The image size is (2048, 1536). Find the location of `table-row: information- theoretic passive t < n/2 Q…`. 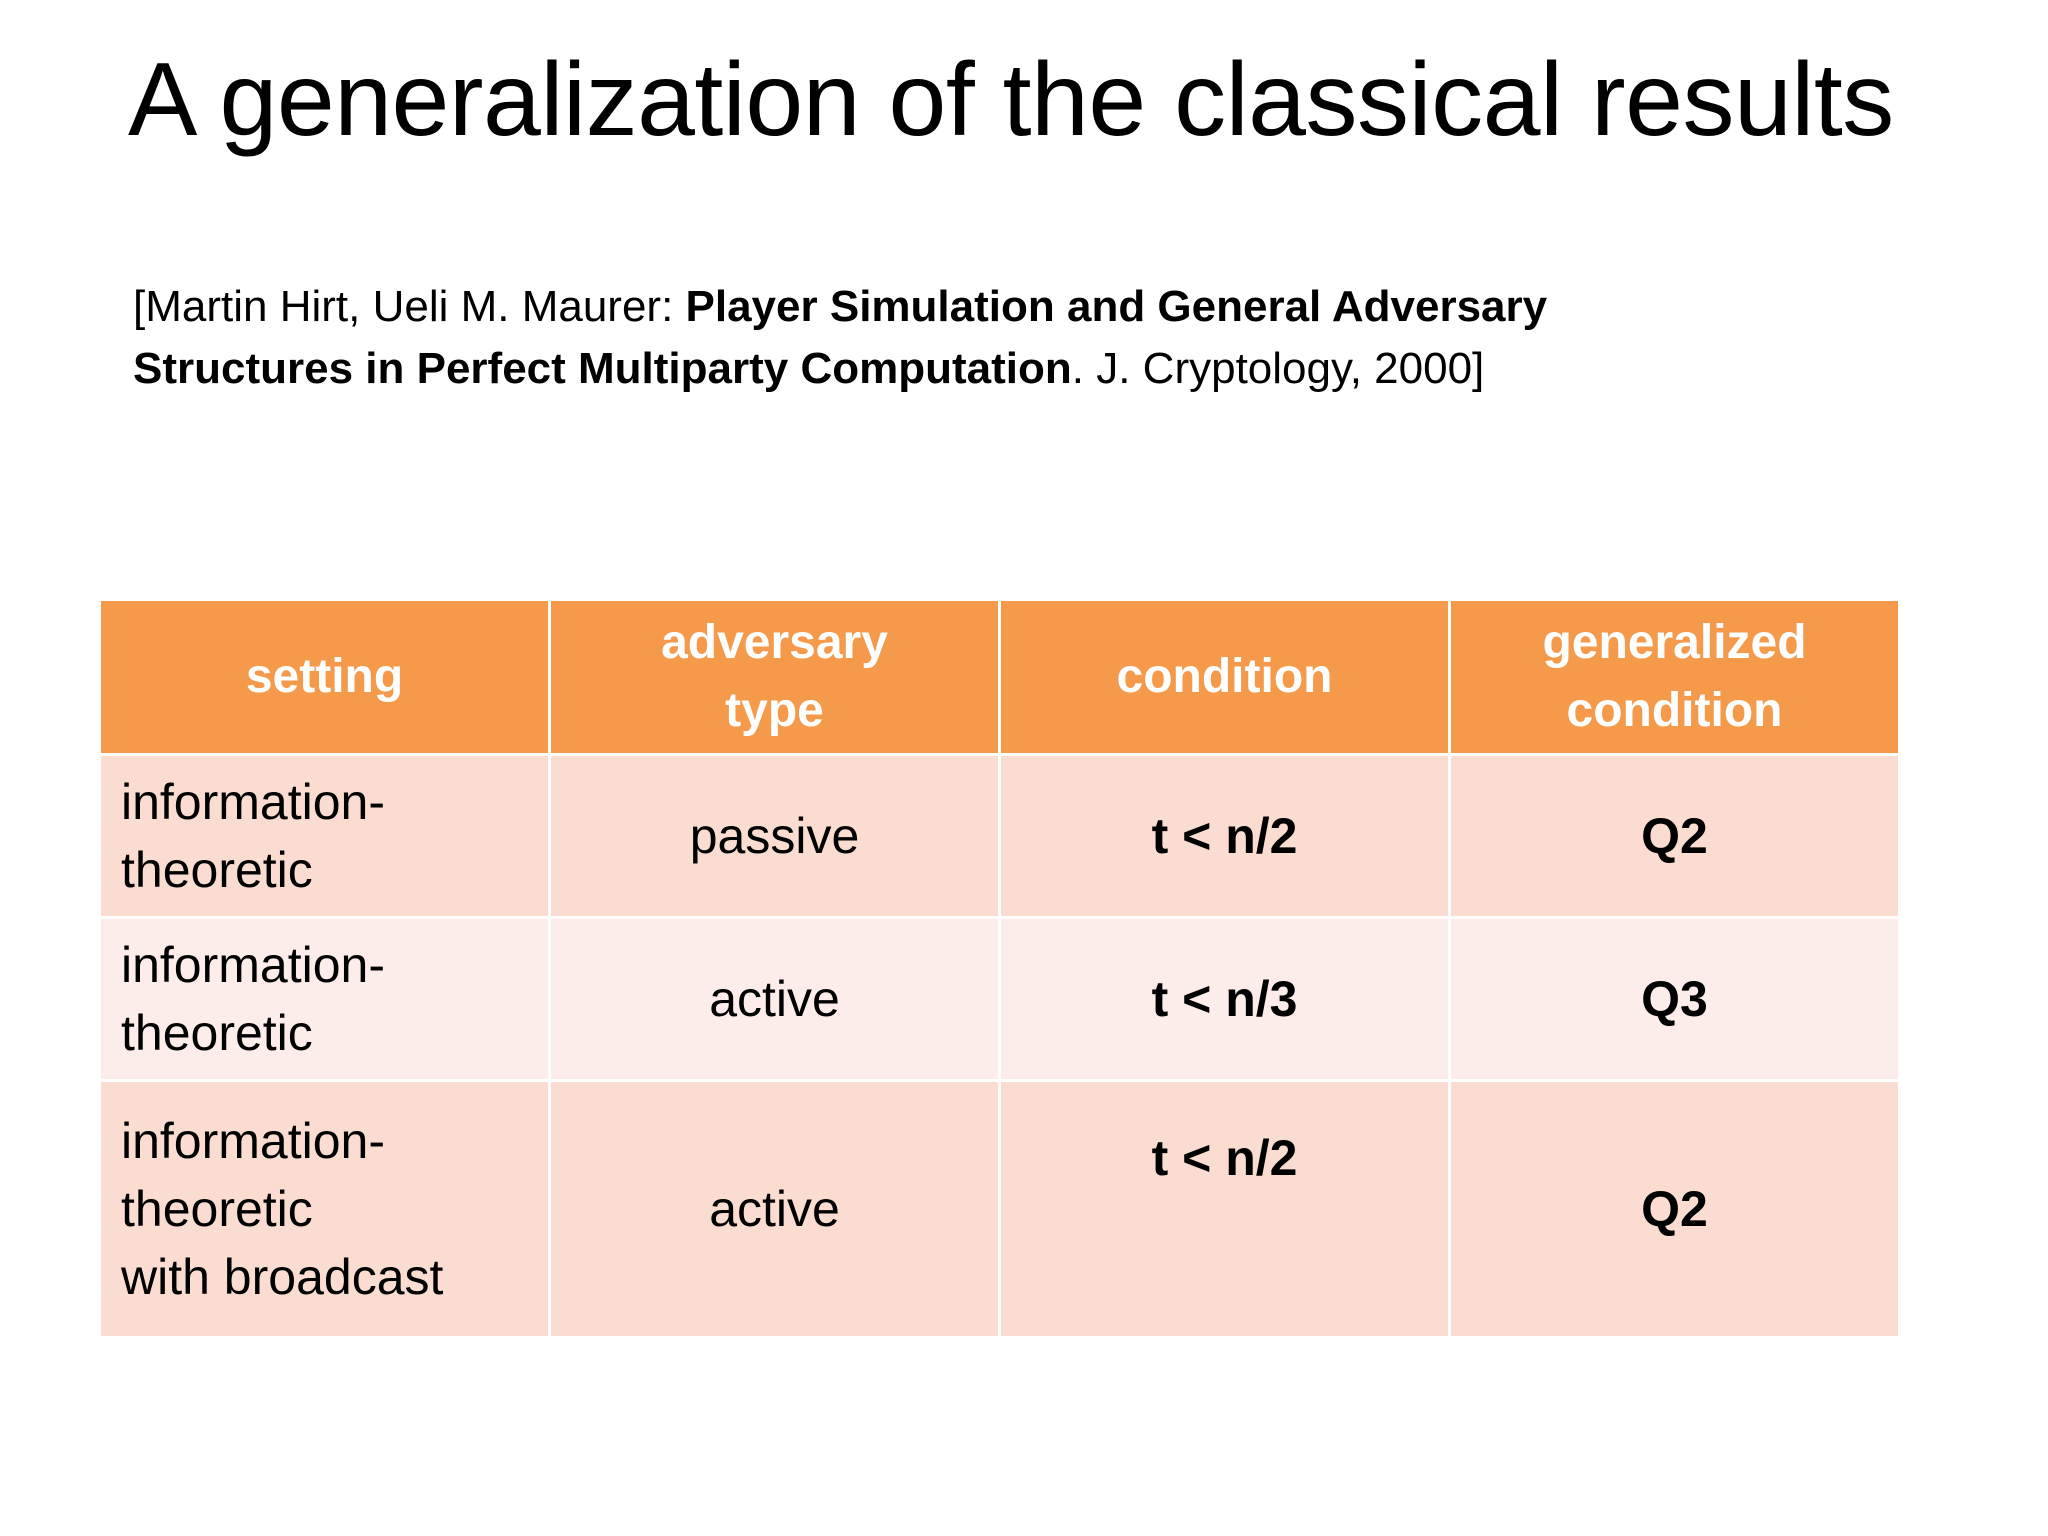

table-row: information- theoretic passive t < n/2 Q… is located at coordinates (999, 836).